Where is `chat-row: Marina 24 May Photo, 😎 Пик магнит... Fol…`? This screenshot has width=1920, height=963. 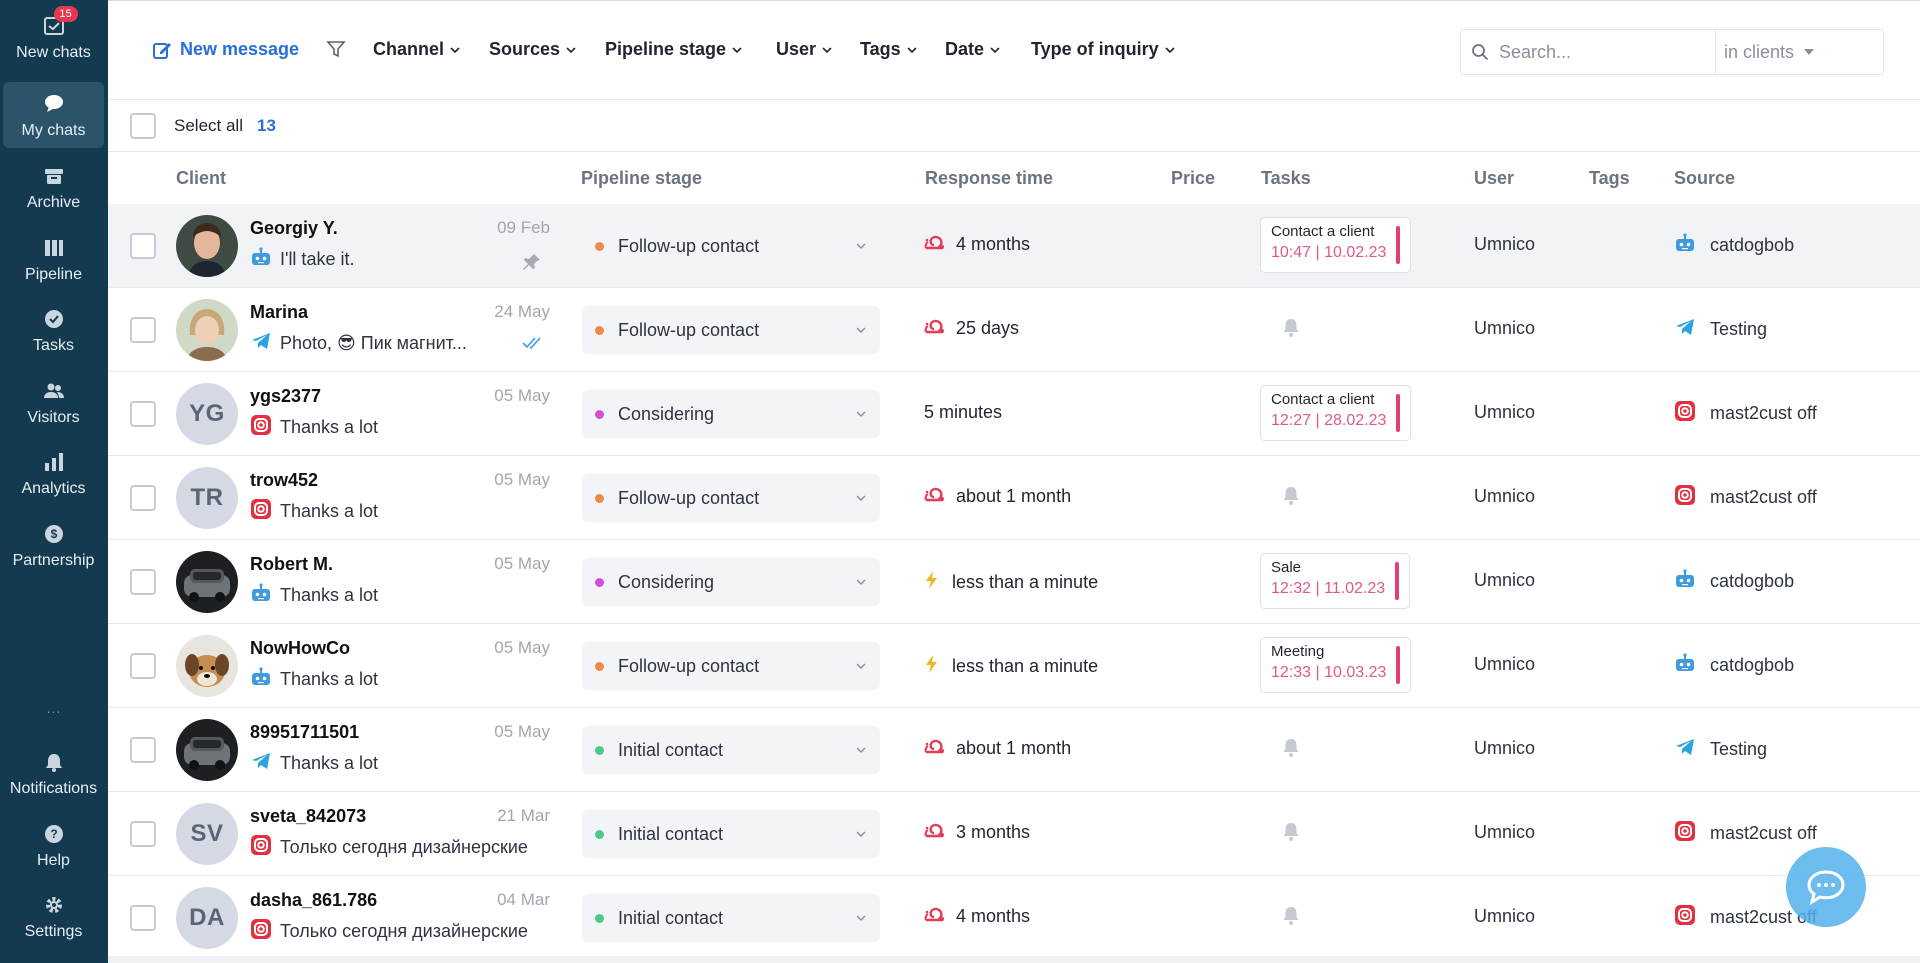 chat-row: Marina 24 May Photo, 😎 Пик магнит... Fol… is located at coordinates (1014, 330).